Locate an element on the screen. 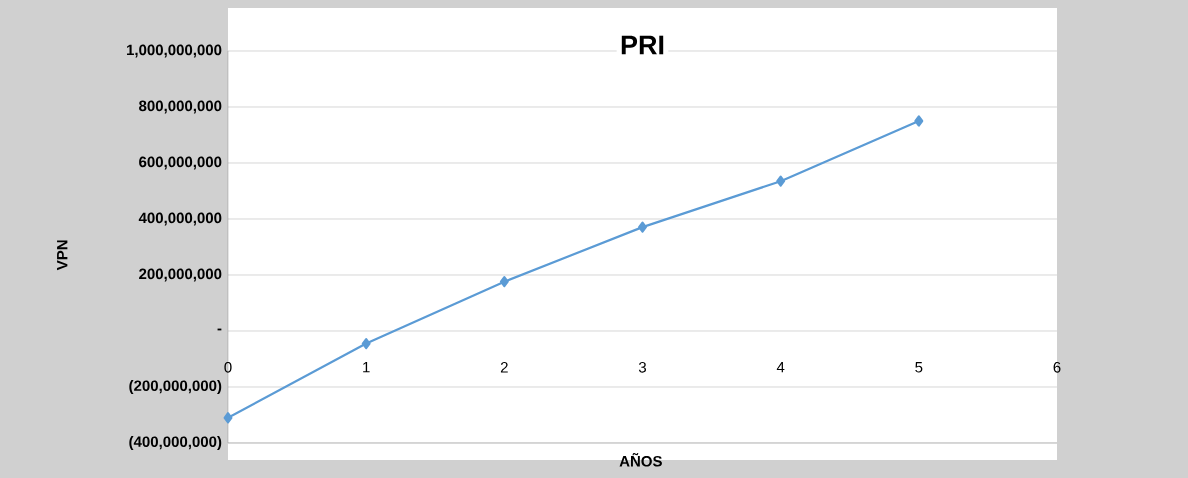 The height and width of the screenshot is (478, 1188). x-tick-label: 1 is located at coordinates (366, 367).